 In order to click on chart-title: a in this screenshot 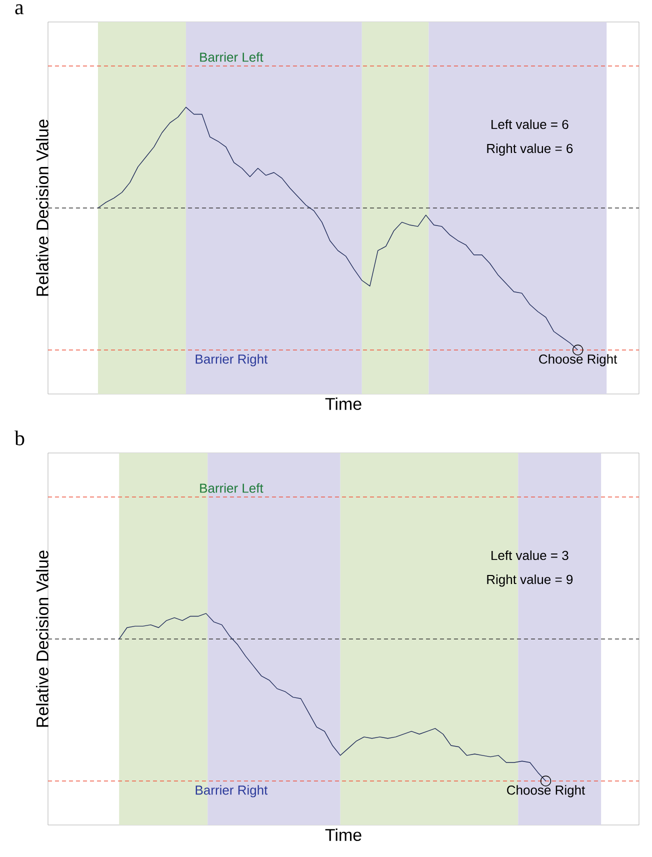, I will do `click(19, 9)`.